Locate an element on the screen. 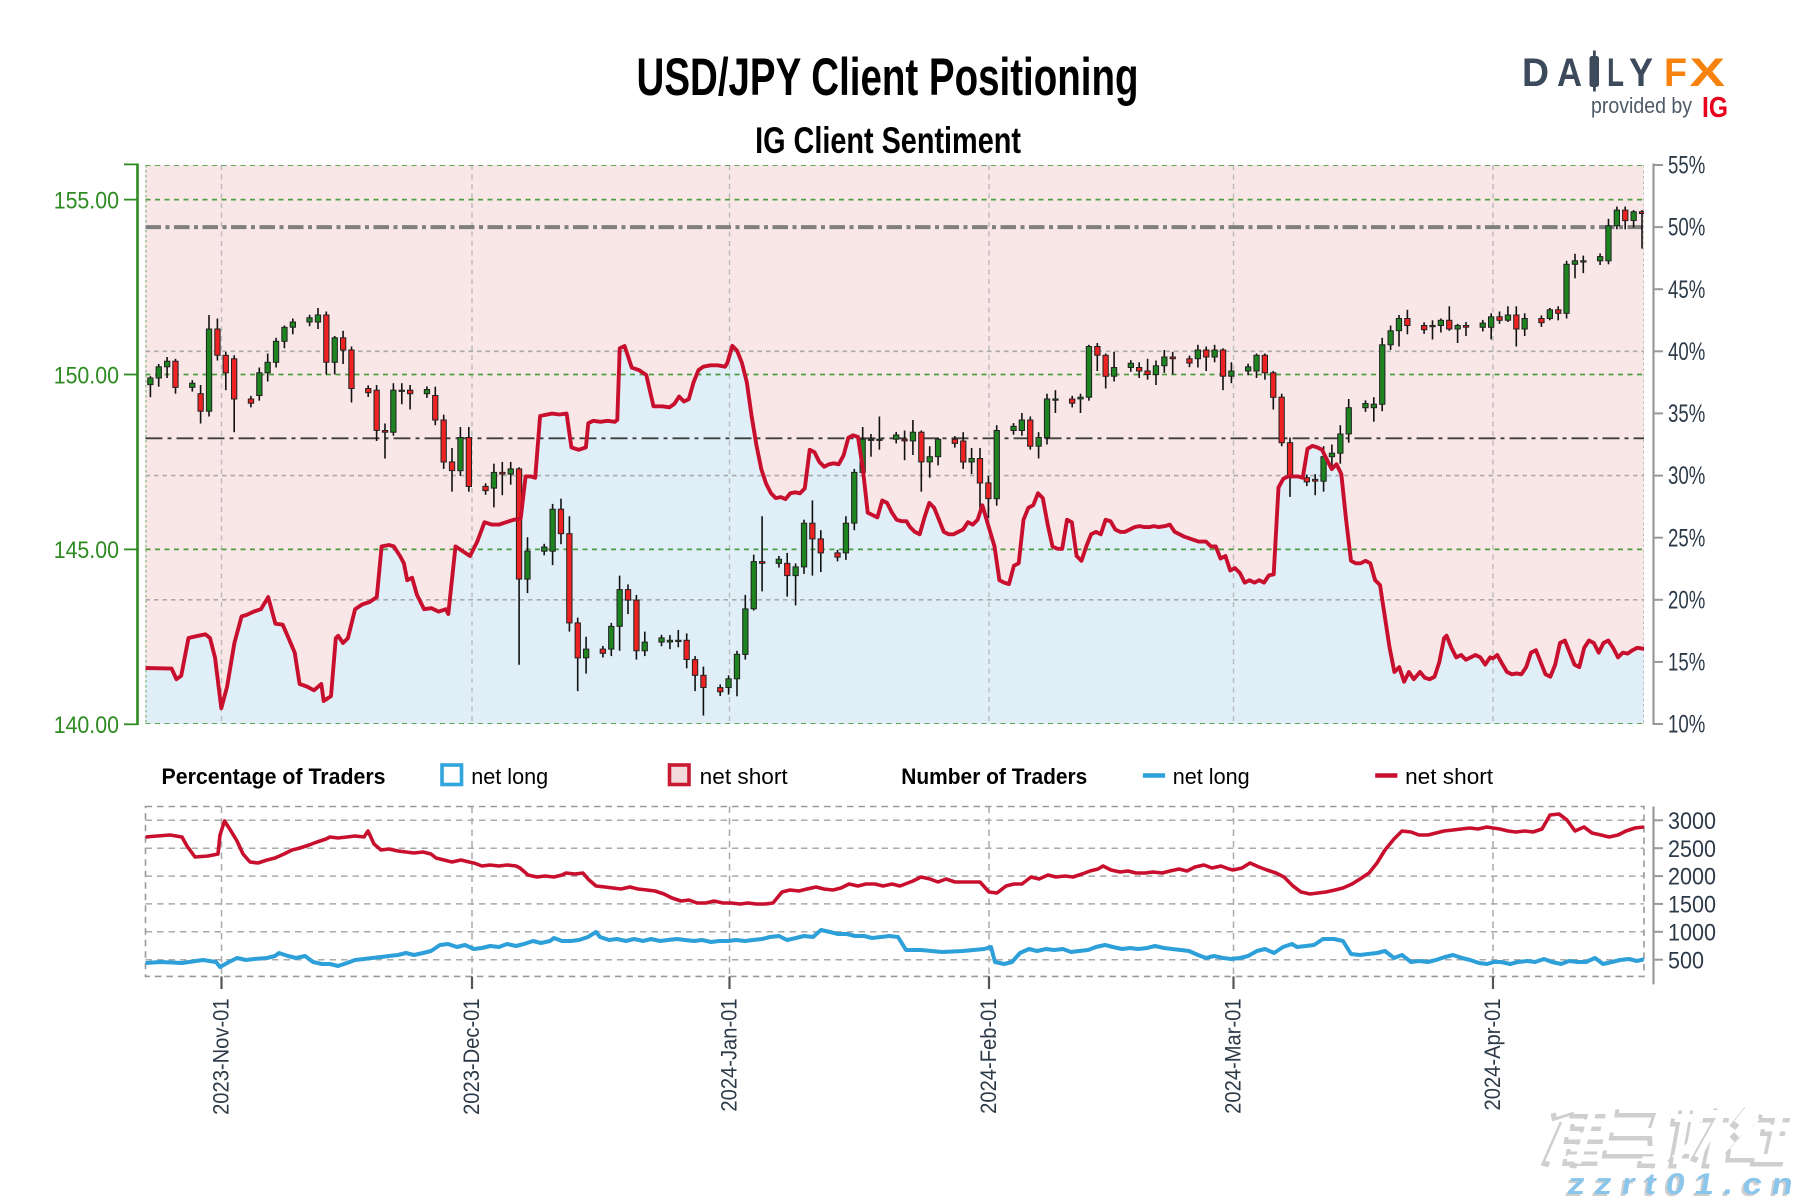 This screenshot has width=1800, height=1200. svg-text: Y is located at coordinates (1641, 73).